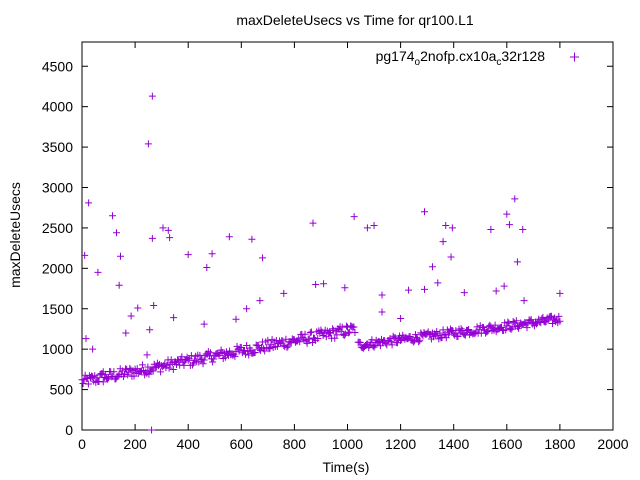 Image resolution: width=640 pixels, height=480 pixels. What do you see at coordinates (57, 228) in the screenshot?
I see `y-tick-label: 2500` at bounding box center [57, 228].